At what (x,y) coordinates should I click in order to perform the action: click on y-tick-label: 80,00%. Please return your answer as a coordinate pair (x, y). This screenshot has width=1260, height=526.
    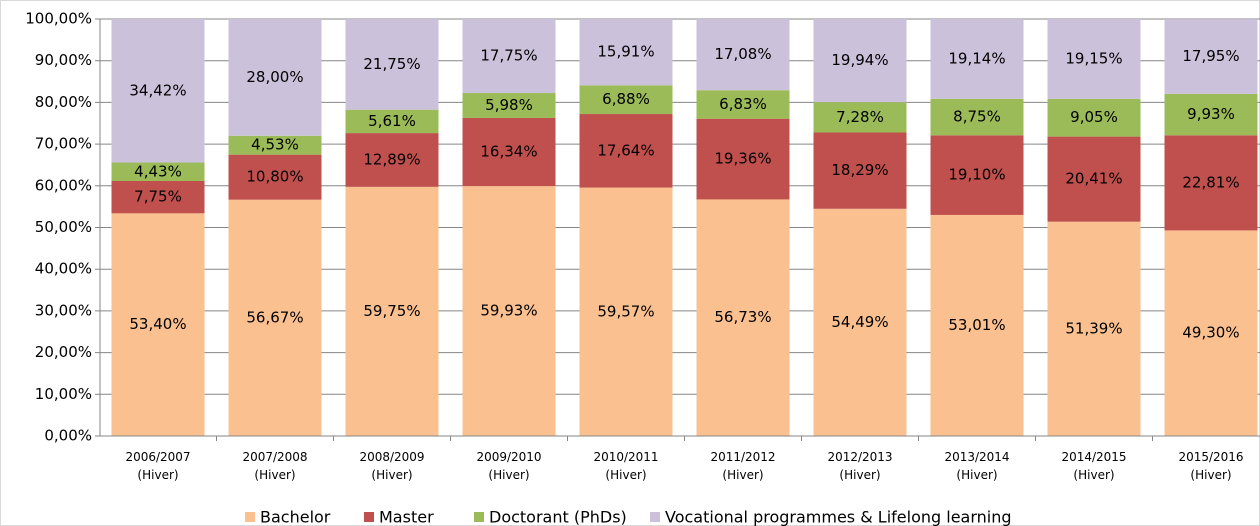
    Looking at the image, I should click on (63, 102).